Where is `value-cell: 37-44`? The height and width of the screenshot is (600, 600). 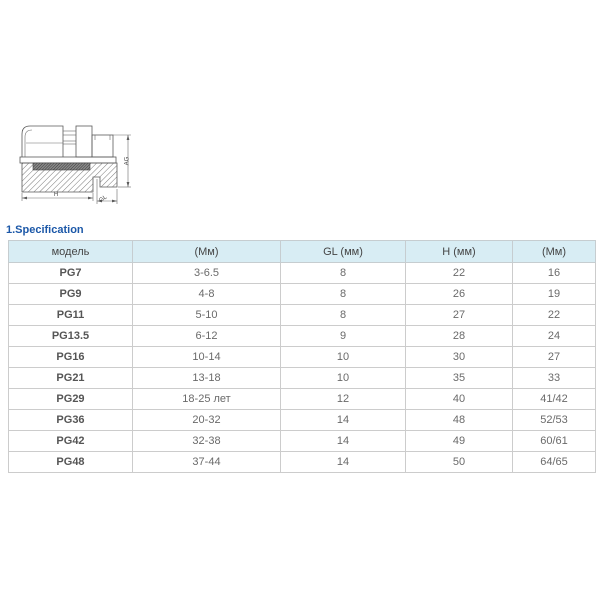
value-cell: 37-44 is located at coordinates (206, 462).